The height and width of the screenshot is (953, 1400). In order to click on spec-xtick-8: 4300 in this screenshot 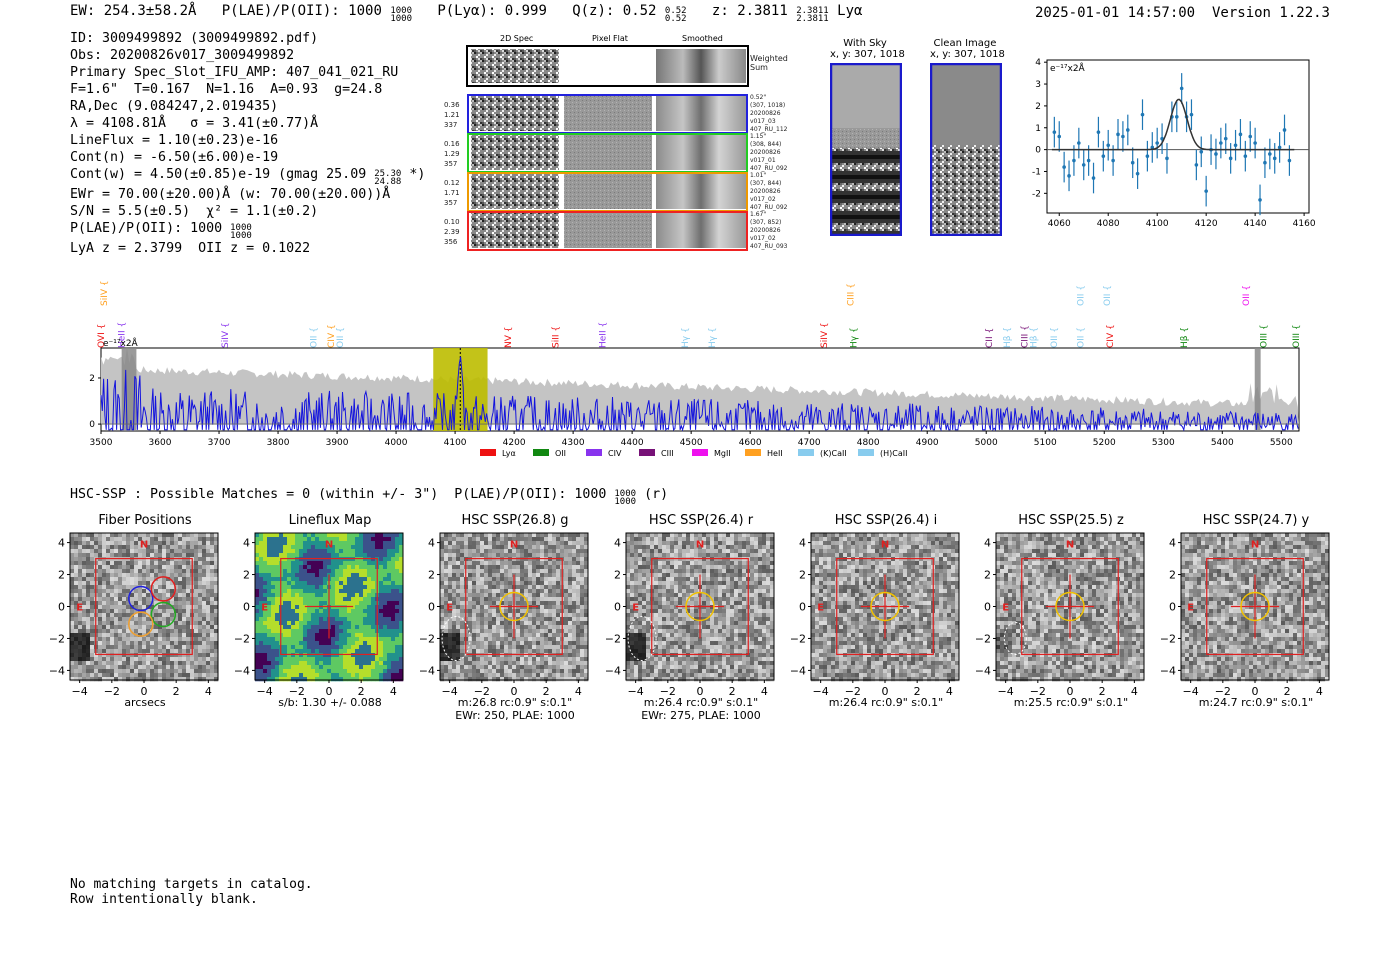, I will do `click(573, 443)`.